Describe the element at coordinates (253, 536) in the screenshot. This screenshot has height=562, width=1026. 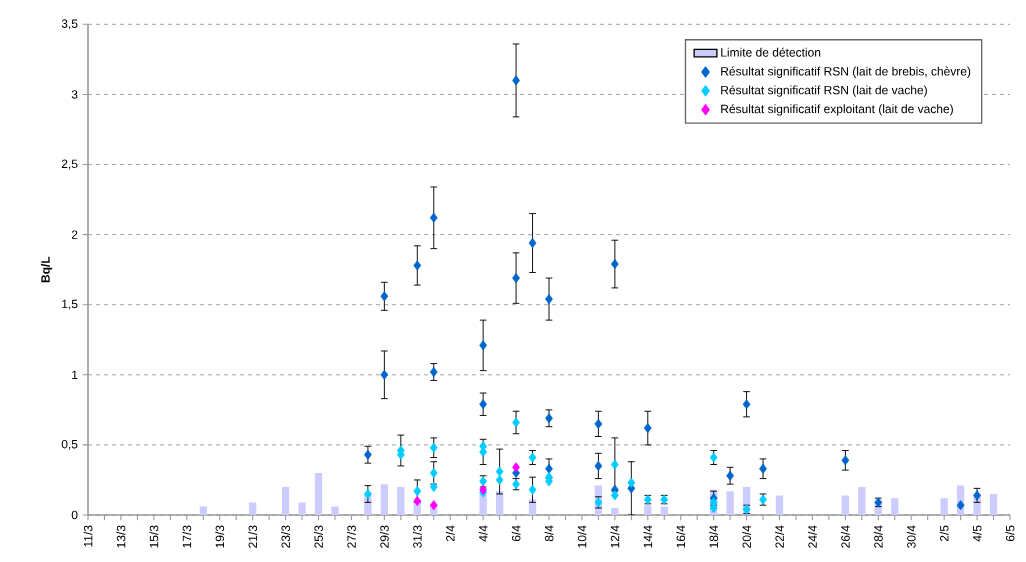
I see `x-tick-label: 21/3` at that location.